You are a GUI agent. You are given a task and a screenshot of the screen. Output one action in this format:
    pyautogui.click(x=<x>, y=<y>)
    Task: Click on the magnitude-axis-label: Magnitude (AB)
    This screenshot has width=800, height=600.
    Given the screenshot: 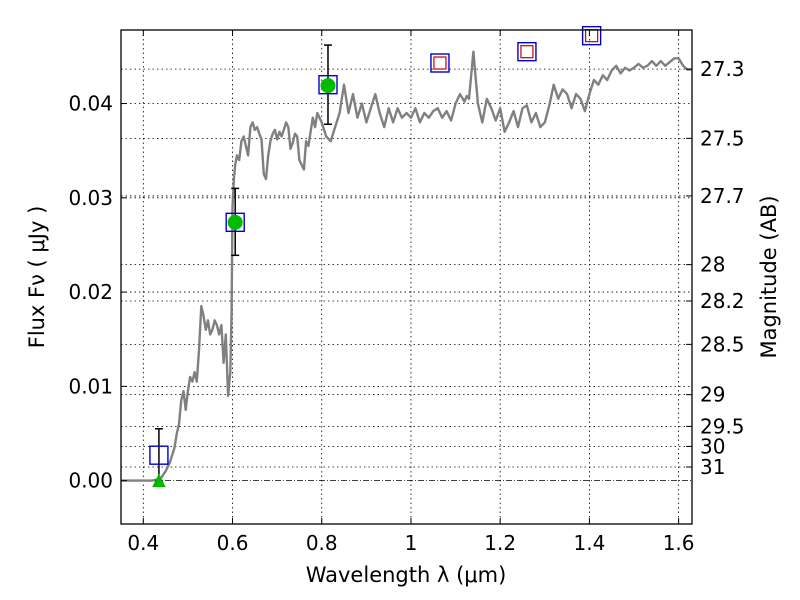 What is the action you would take?
    pyautogui.click(x=769, y=276)
    